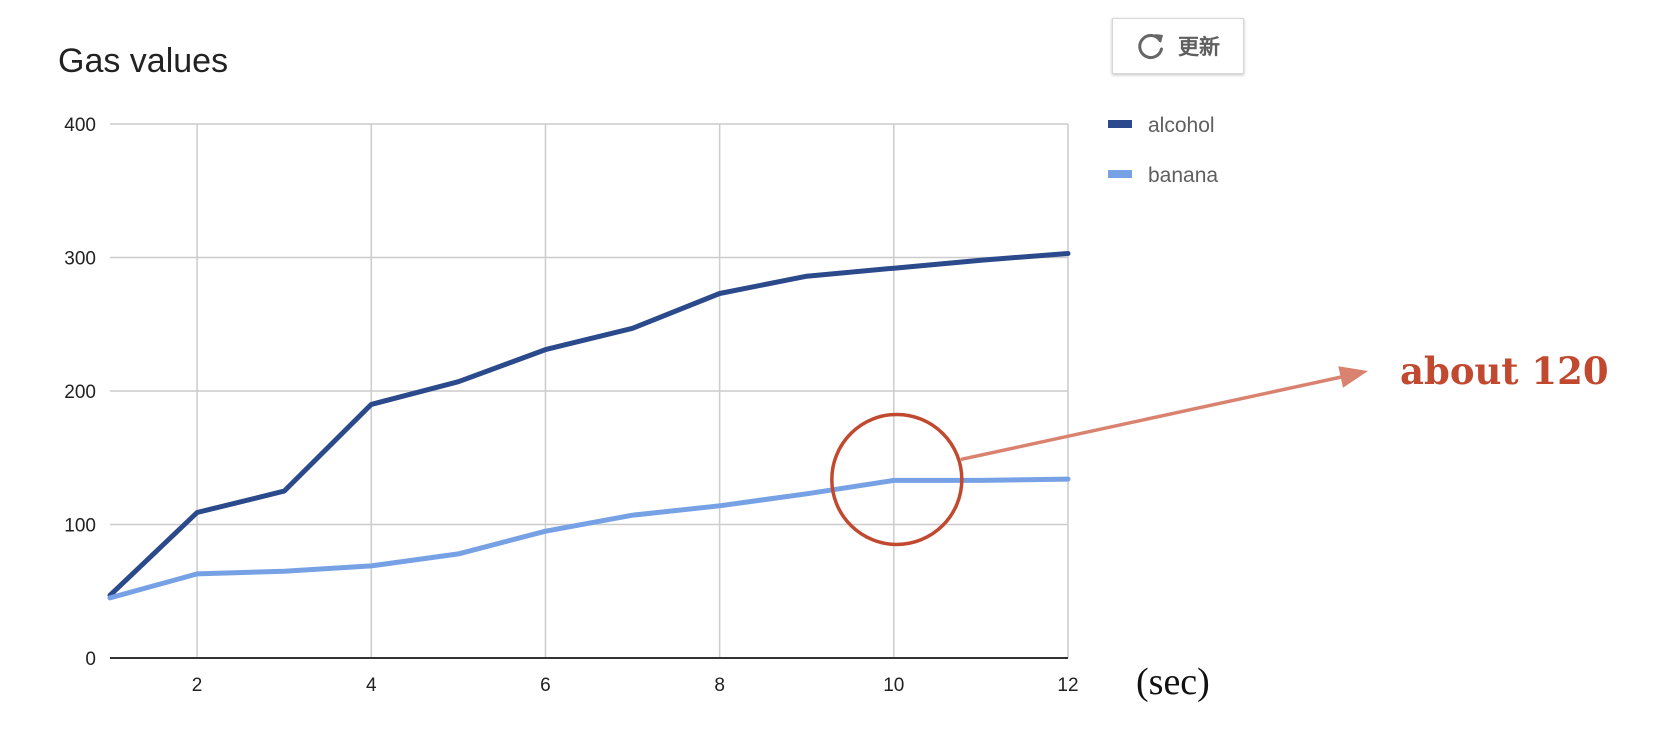 This screenshot has height=752, width=1664. I want to click on legend: alcohol banana, so click(1163, 150).